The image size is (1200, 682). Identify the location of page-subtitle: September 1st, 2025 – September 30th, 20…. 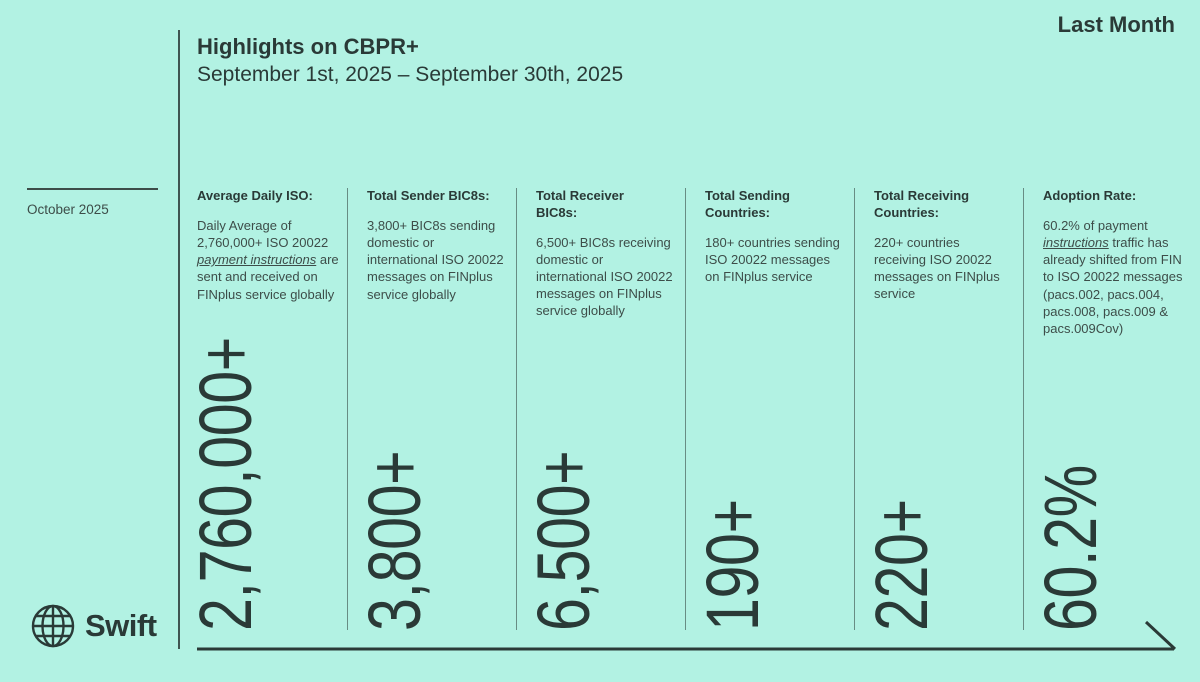
(410, 75).